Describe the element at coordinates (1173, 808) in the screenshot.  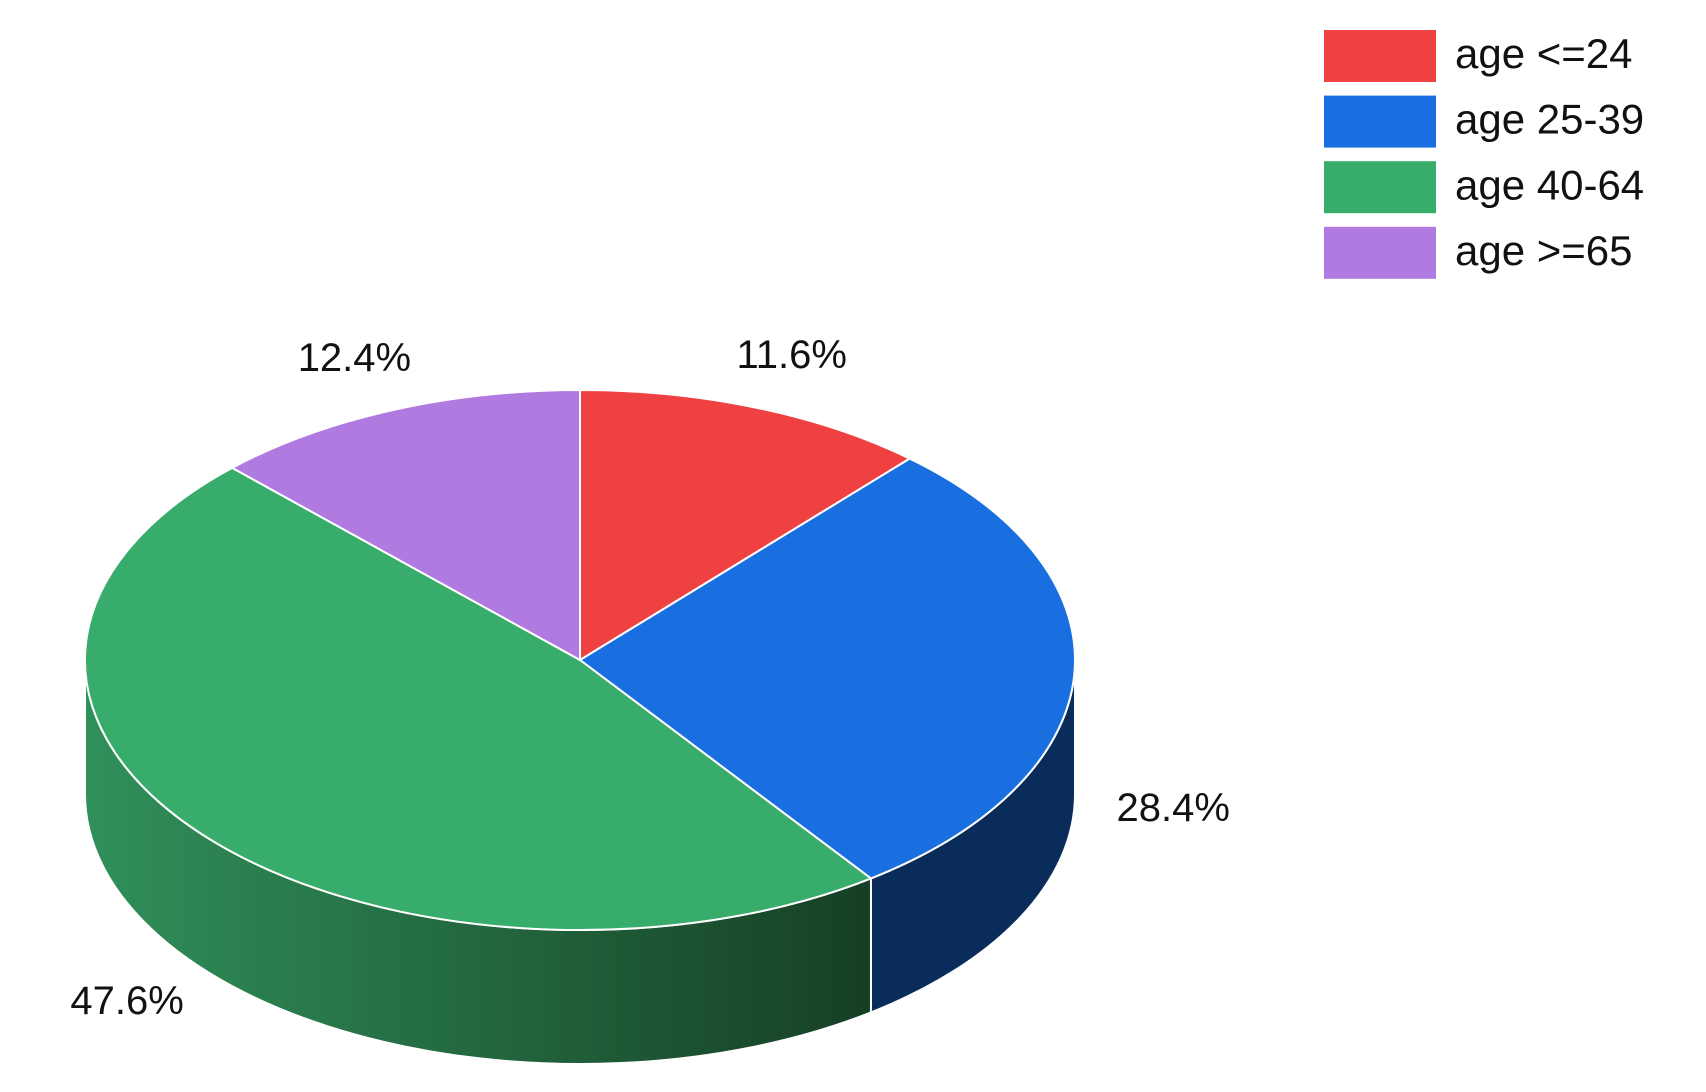
I see `data-label: 28.4%` at that location.